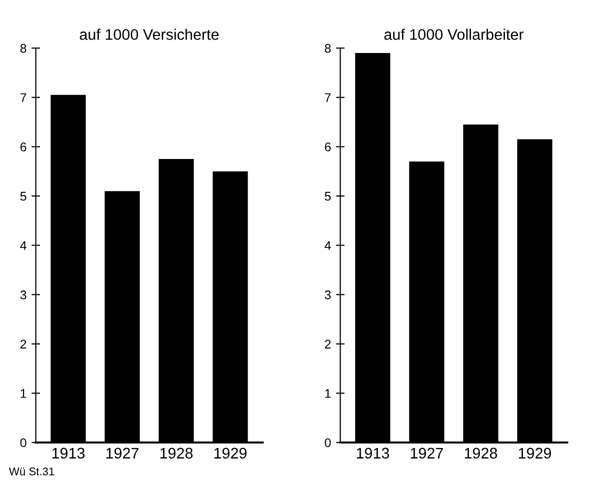 This screenshot has height=481, width=597. What do you see at coordinates (31, 471) in the screenshot?
I see `text: Wü St.31` at bounding box center [31, 471].